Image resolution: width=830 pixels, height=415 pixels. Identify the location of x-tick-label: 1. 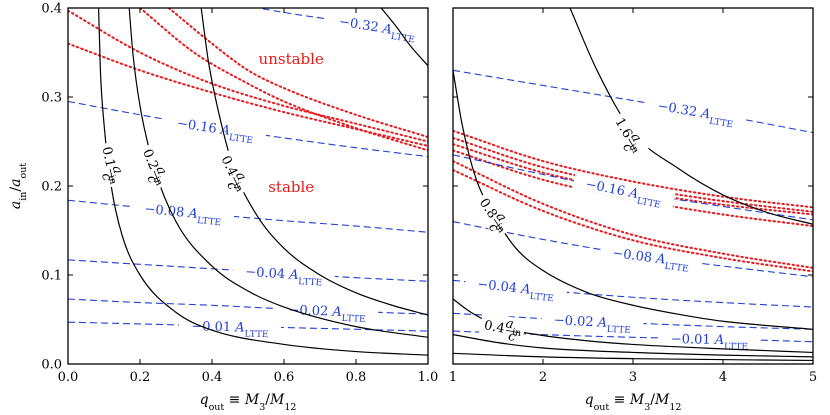
(453, 377).